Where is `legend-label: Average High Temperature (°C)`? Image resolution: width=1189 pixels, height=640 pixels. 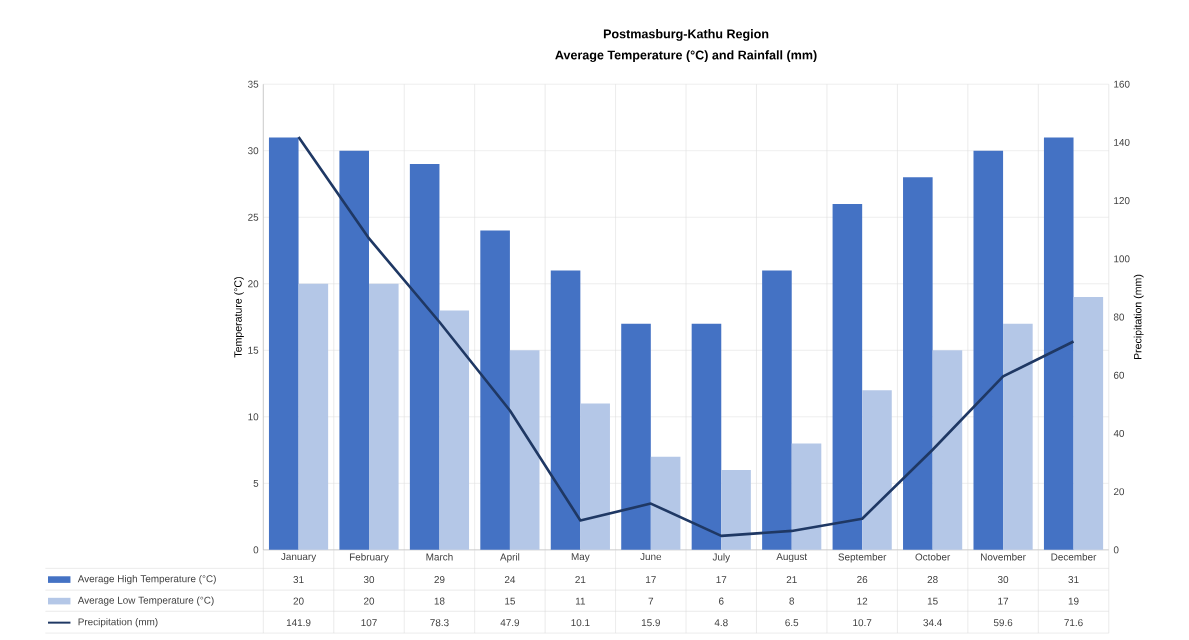
legend-label: Average High Temperature (°C) is located at coordinates (146, 579).